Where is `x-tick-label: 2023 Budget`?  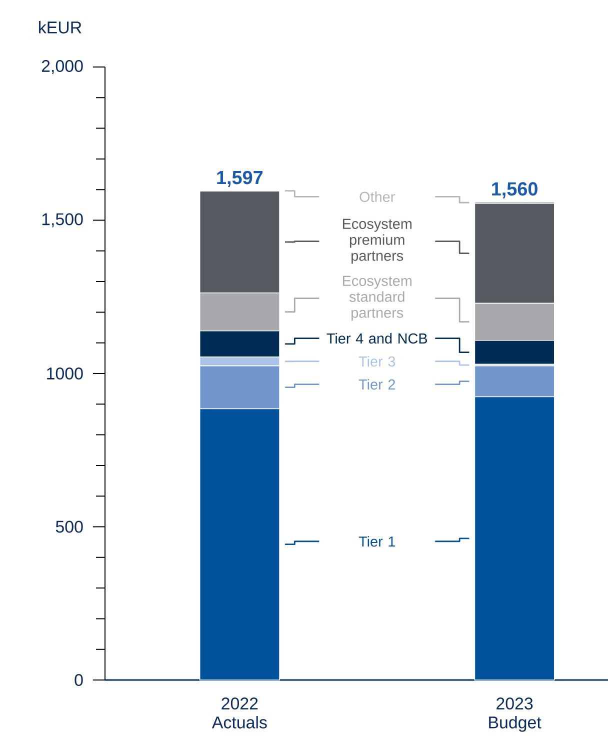
x-tick-label: 2023 Budget is located at coordinates (515, 715).